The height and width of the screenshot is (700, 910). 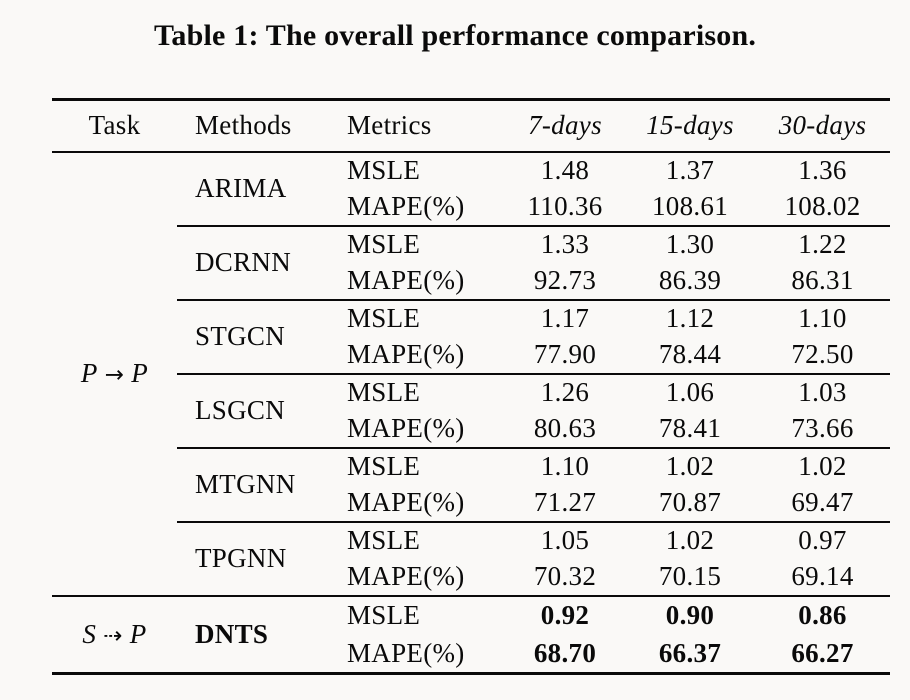 I want to click on value-cell: 66.27, so click(x=822, y=652).